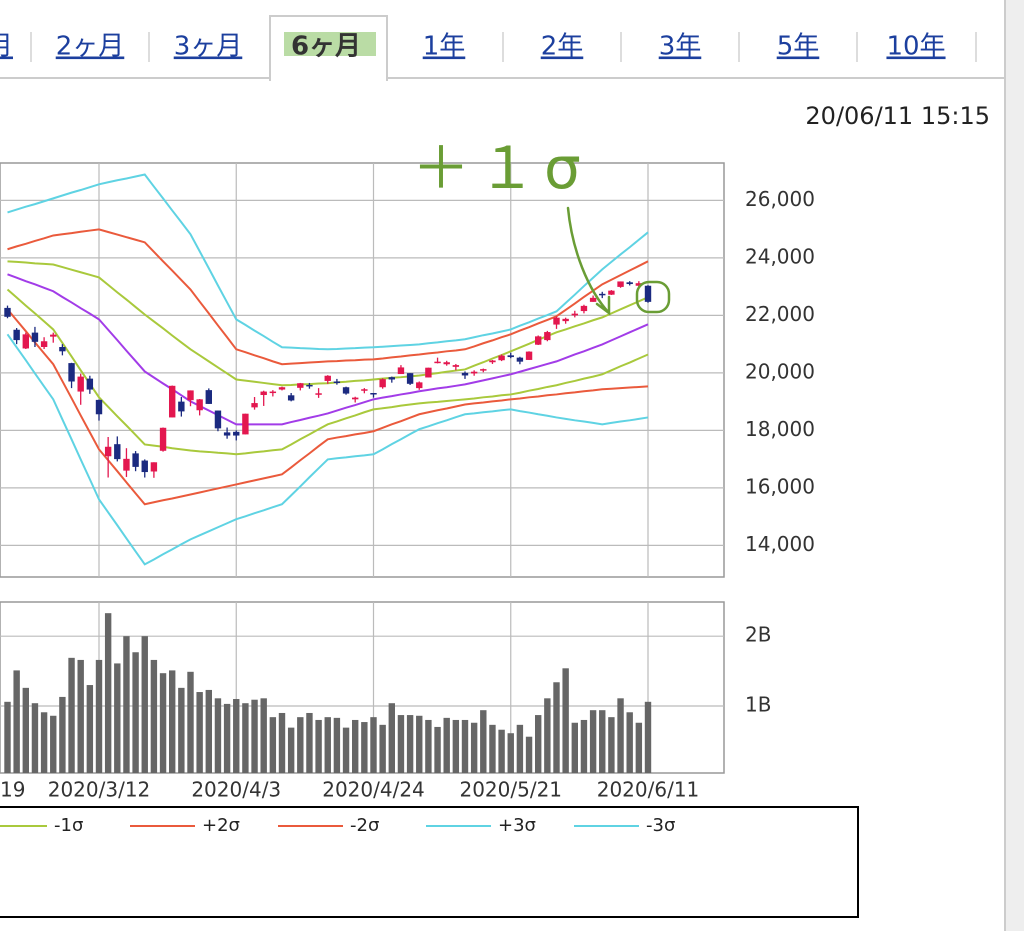 The height and width of the screenshot is (931, 1024). Describe the element at coordinates (758, 704) in the screenshot. I see `y2-tick-label: 1B` at that location.